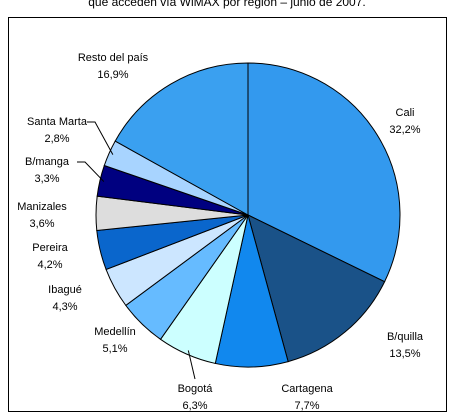 Image resolution: width=455 pixels, height=416 pixels. What do you see at coordinates (49, 265) in the screenshot?
I see `slice-value: 4,2%` at bounding box center [49, 265].